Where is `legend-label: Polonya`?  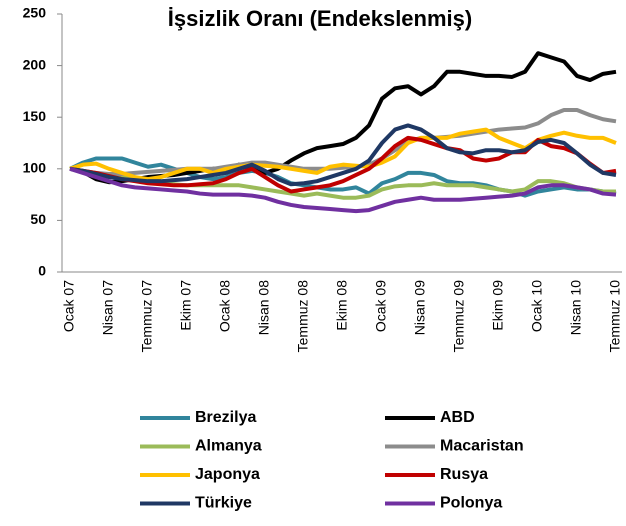
legend-label: Polonya is located at coordinates (471, 503).